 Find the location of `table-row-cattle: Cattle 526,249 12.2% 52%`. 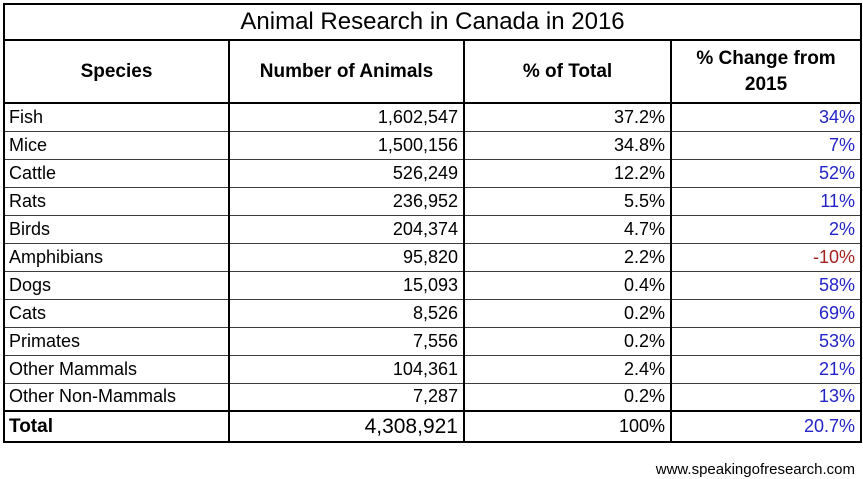

table-row-cattle: Cattle 526,249 12.2% 52% is located at coordinates (433, 173).